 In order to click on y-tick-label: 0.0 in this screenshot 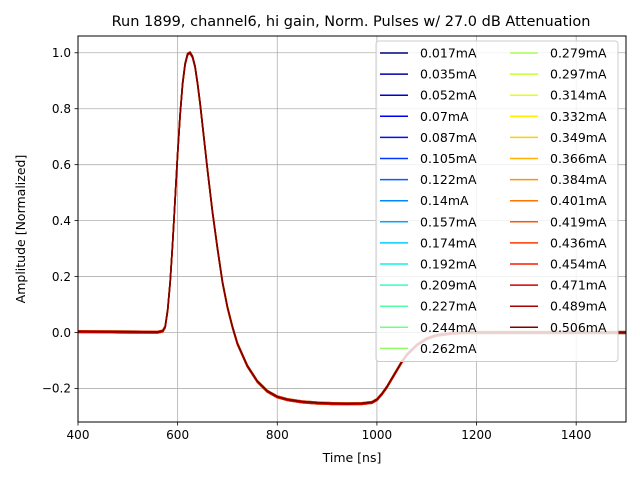, I will do `click(61, 333)`.